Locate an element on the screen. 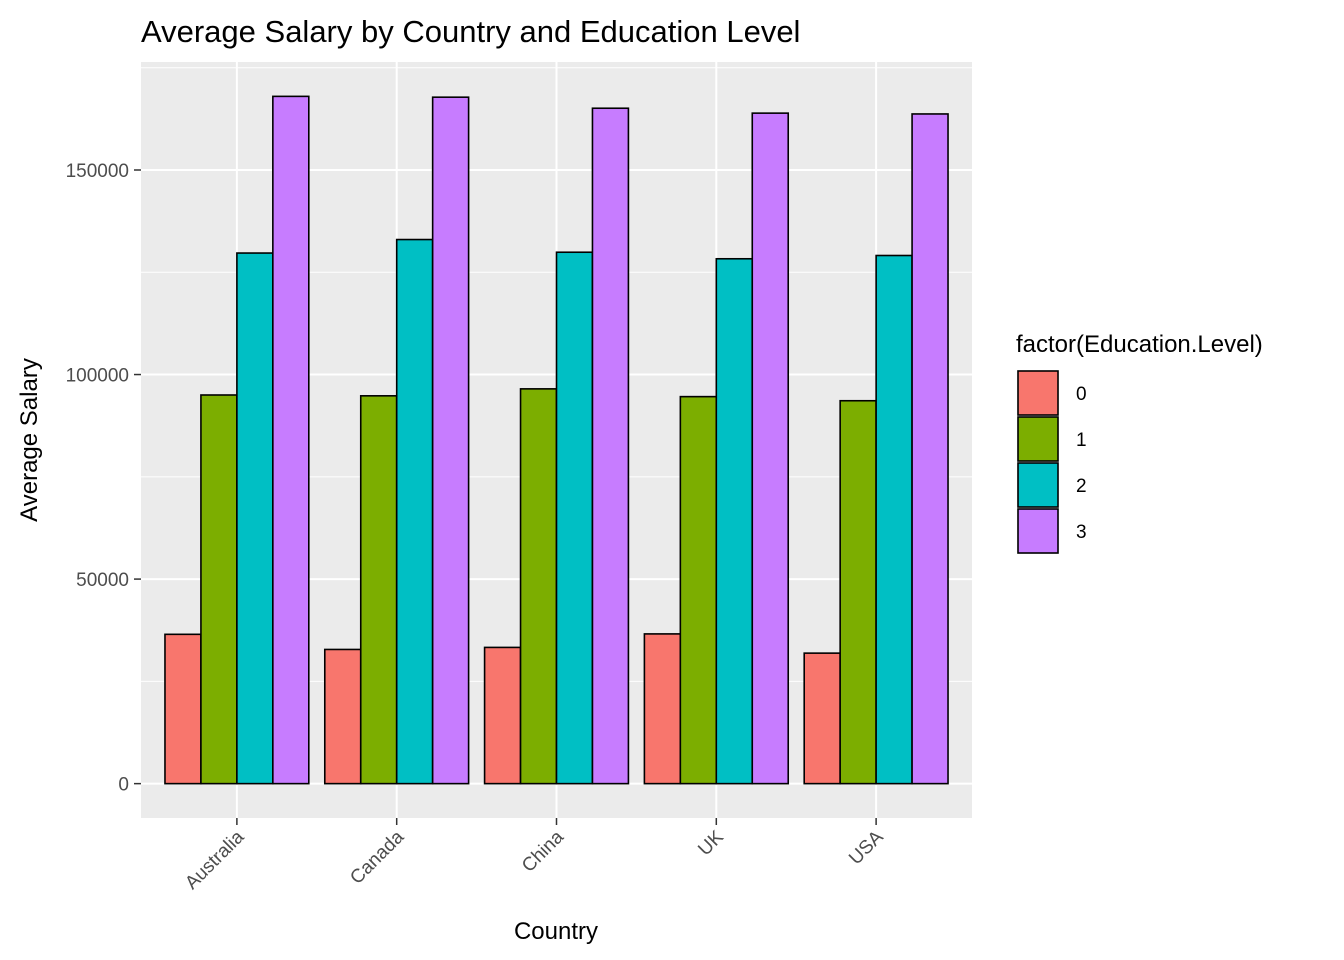 This screenshot has height=960, width=1344. x-tick-label: USA is located at coordinates (866, 847).